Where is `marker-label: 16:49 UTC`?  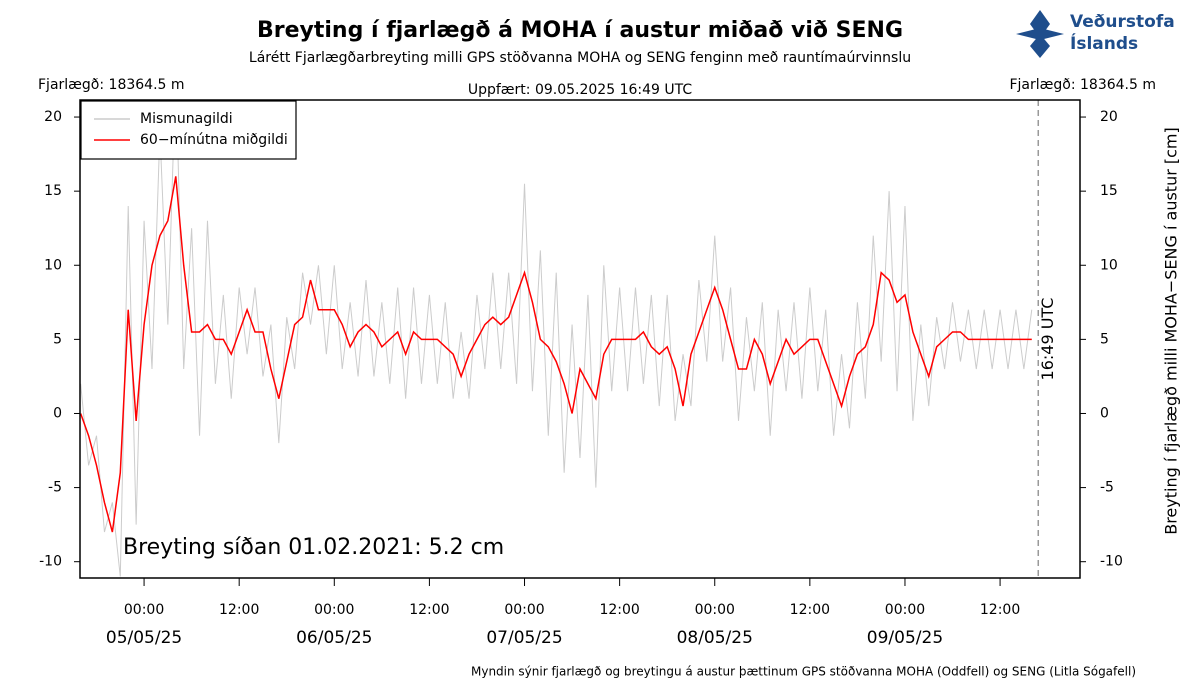
marker-label: 16:49 UTC is located at coordinates (1047, 339).